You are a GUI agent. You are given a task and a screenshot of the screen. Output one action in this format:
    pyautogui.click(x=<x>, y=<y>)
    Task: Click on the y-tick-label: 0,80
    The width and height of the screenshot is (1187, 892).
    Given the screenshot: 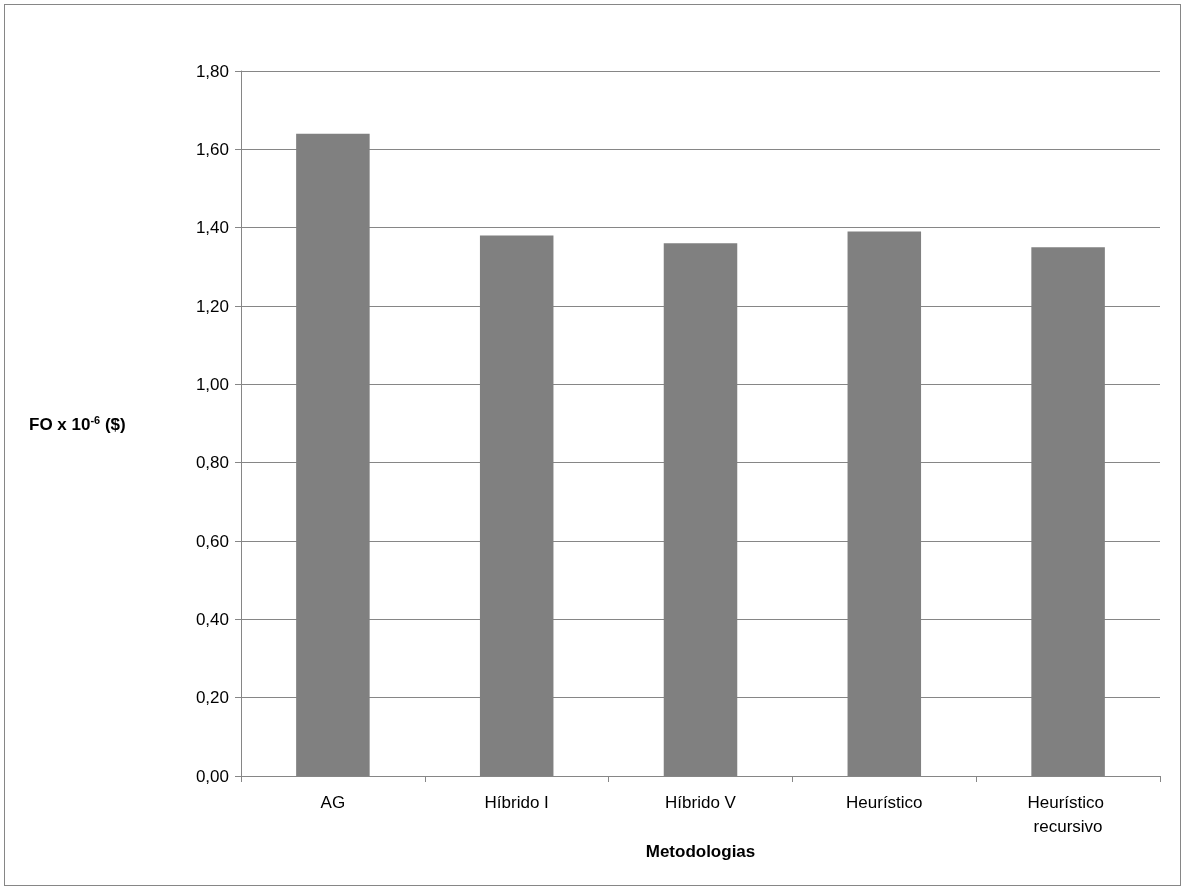 What is the action you would take?
    pyautogui.click(x=212, y=463)
    